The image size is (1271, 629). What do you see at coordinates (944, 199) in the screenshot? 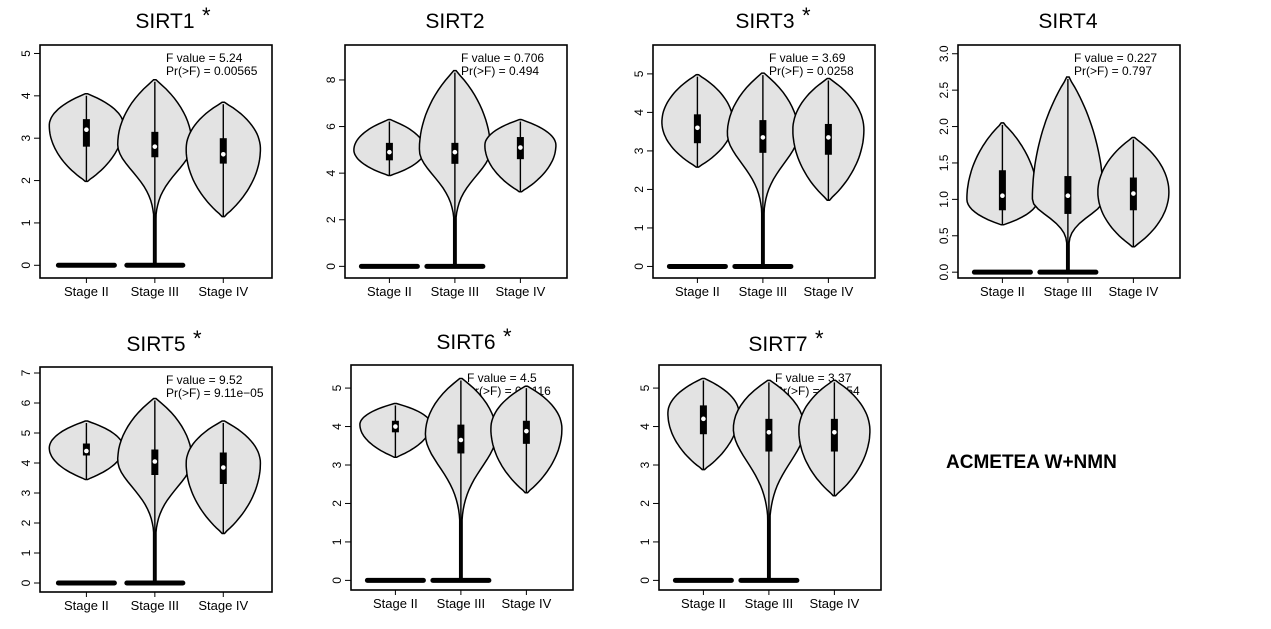
I see `y-tick-label: 1.0` at bounding box center [944, 199].